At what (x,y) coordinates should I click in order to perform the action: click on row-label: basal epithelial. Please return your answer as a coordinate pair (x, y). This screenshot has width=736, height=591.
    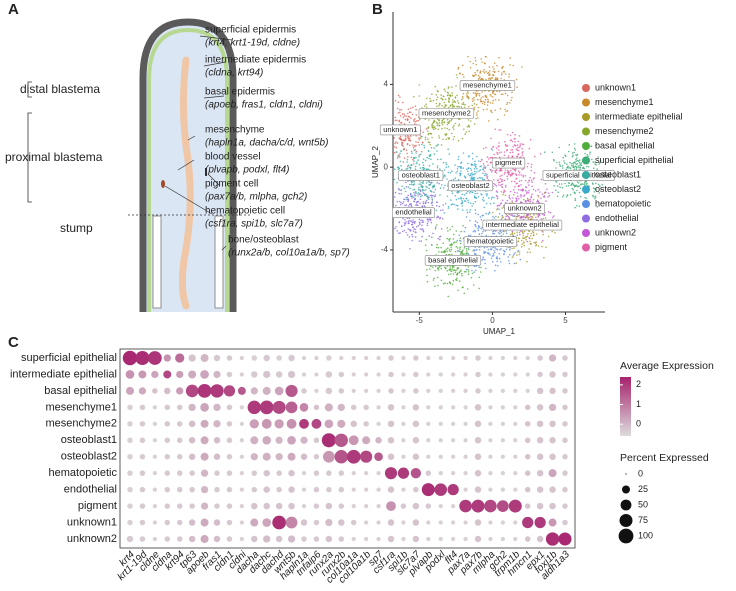
    Looking at the image, I should click on (80, 391).